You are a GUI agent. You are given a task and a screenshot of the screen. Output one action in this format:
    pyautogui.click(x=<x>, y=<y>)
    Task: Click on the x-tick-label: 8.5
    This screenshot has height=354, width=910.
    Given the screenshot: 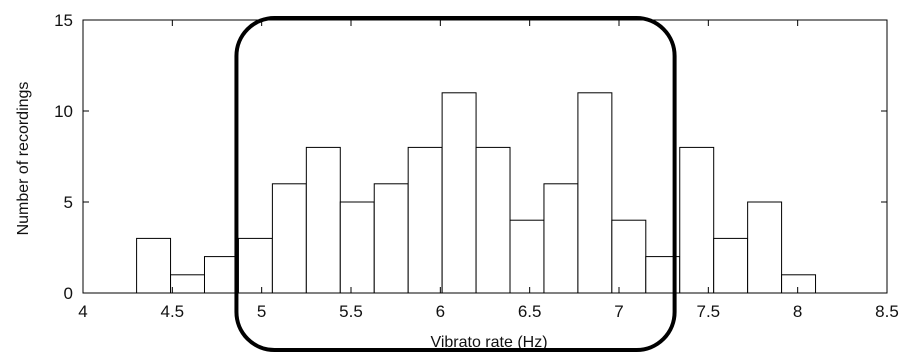 What is the action you would take?
    pyautogui.click(x=887, y=311)
    